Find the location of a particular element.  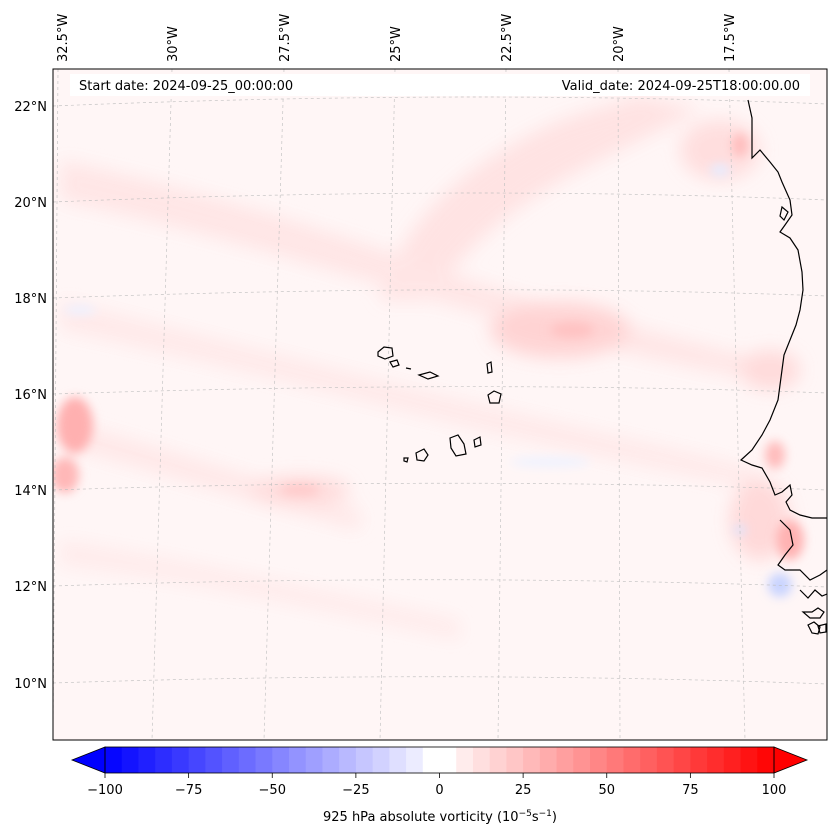

lon-label: 25°W is located at coordinates (396, 44).